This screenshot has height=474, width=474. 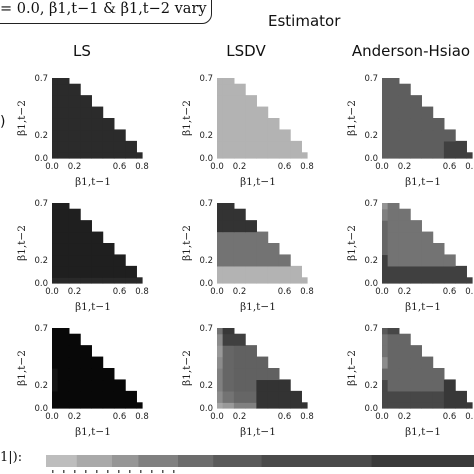 I want to click on panel-ls-row3: 0.0 0.2 0.6 0.8 0.7 0.2 0.0 β1,t−1 β1,t−2, so click(x=82, y=381).